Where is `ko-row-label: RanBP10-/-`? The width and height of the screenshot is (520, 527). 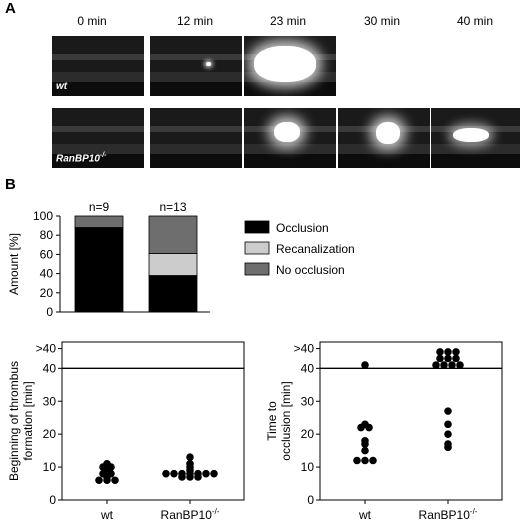 ko-row-label: RanBP10-/- is located at coordinates (81, 157).